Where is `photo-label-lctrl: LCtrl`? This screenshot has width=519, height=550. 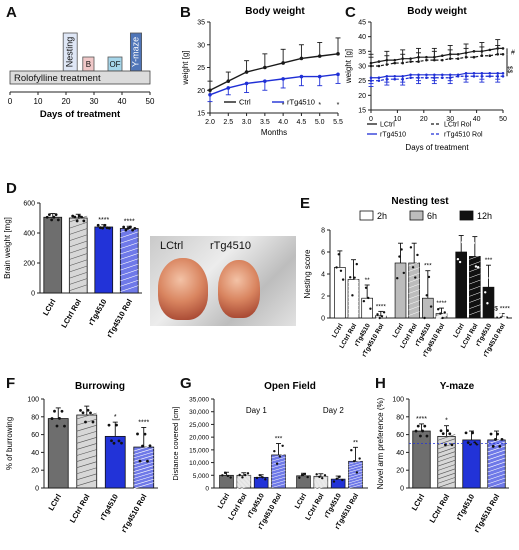 photo-label-lctrl: LCtrl is located at coordinates (172, 246).